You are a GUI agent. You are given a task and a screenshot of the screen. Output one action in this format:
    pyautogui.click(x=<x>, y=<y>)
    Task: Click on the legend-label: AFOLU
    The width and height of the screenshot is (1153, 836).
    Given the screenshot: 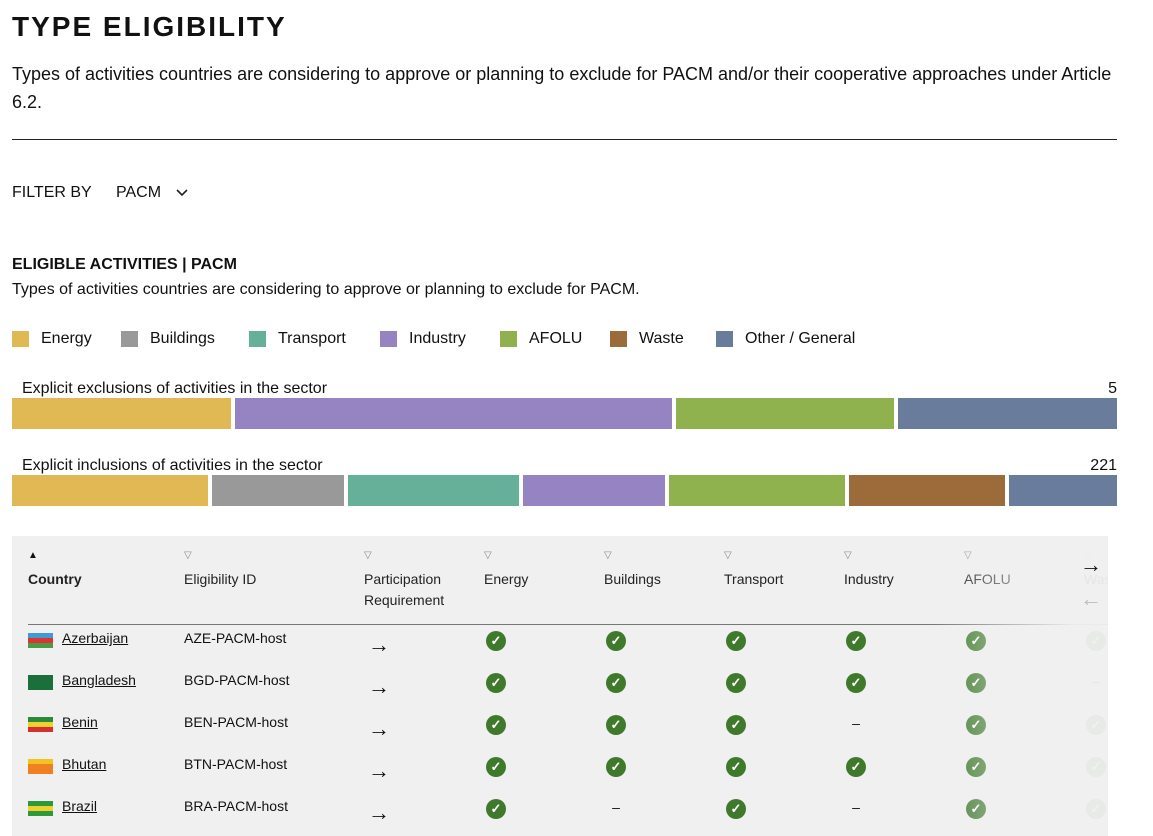 What is the action you would take?
    pyautogui.click(x=556, y=338)
    